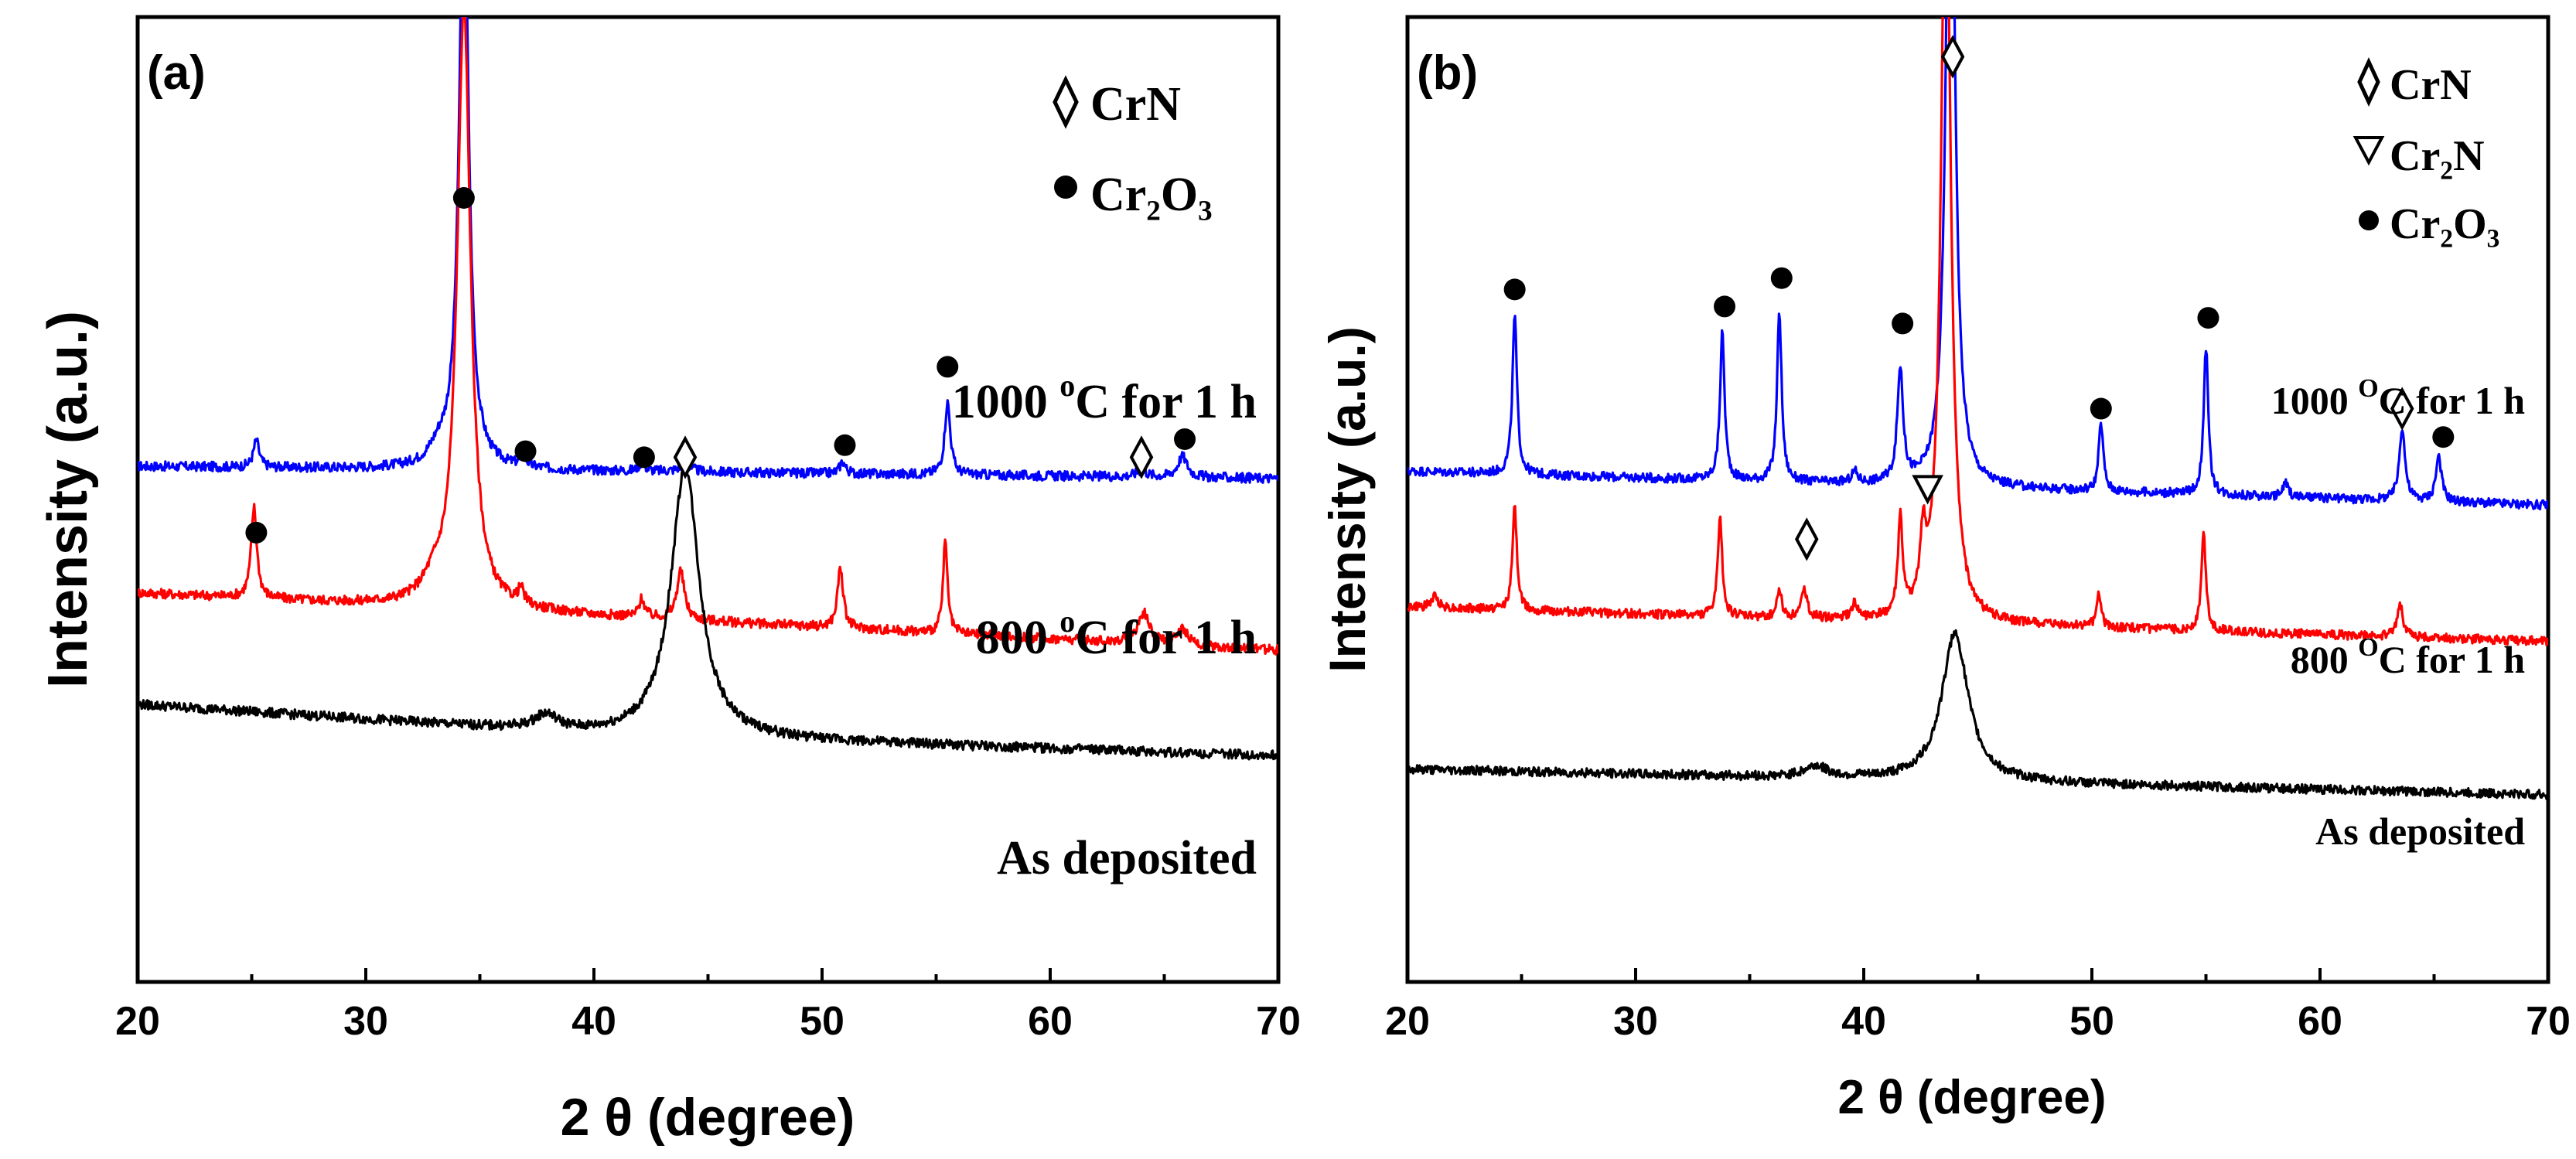 The height and width of the screenshot is (1159, 2576). Describe the element at coordinates (1051, 1022) in the screenshot. I see `panel-a-x-tick-label: 60` at that location.